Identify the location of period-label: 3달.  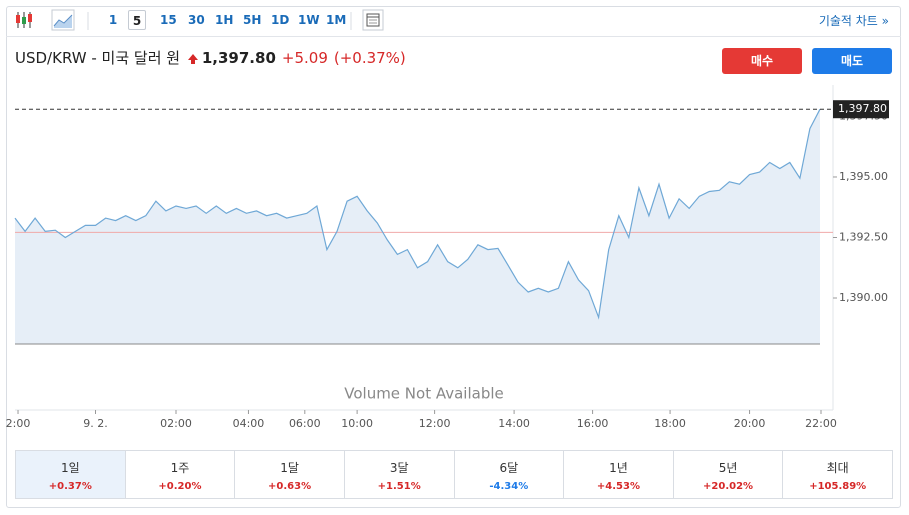
(399, 468).